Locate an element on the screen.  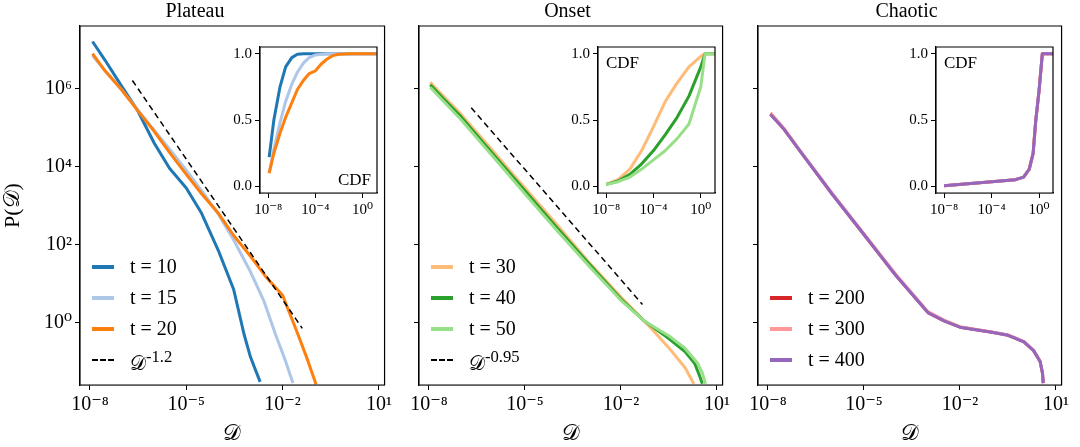
legend-label: t = 50 is located at coordinates (492, 328).